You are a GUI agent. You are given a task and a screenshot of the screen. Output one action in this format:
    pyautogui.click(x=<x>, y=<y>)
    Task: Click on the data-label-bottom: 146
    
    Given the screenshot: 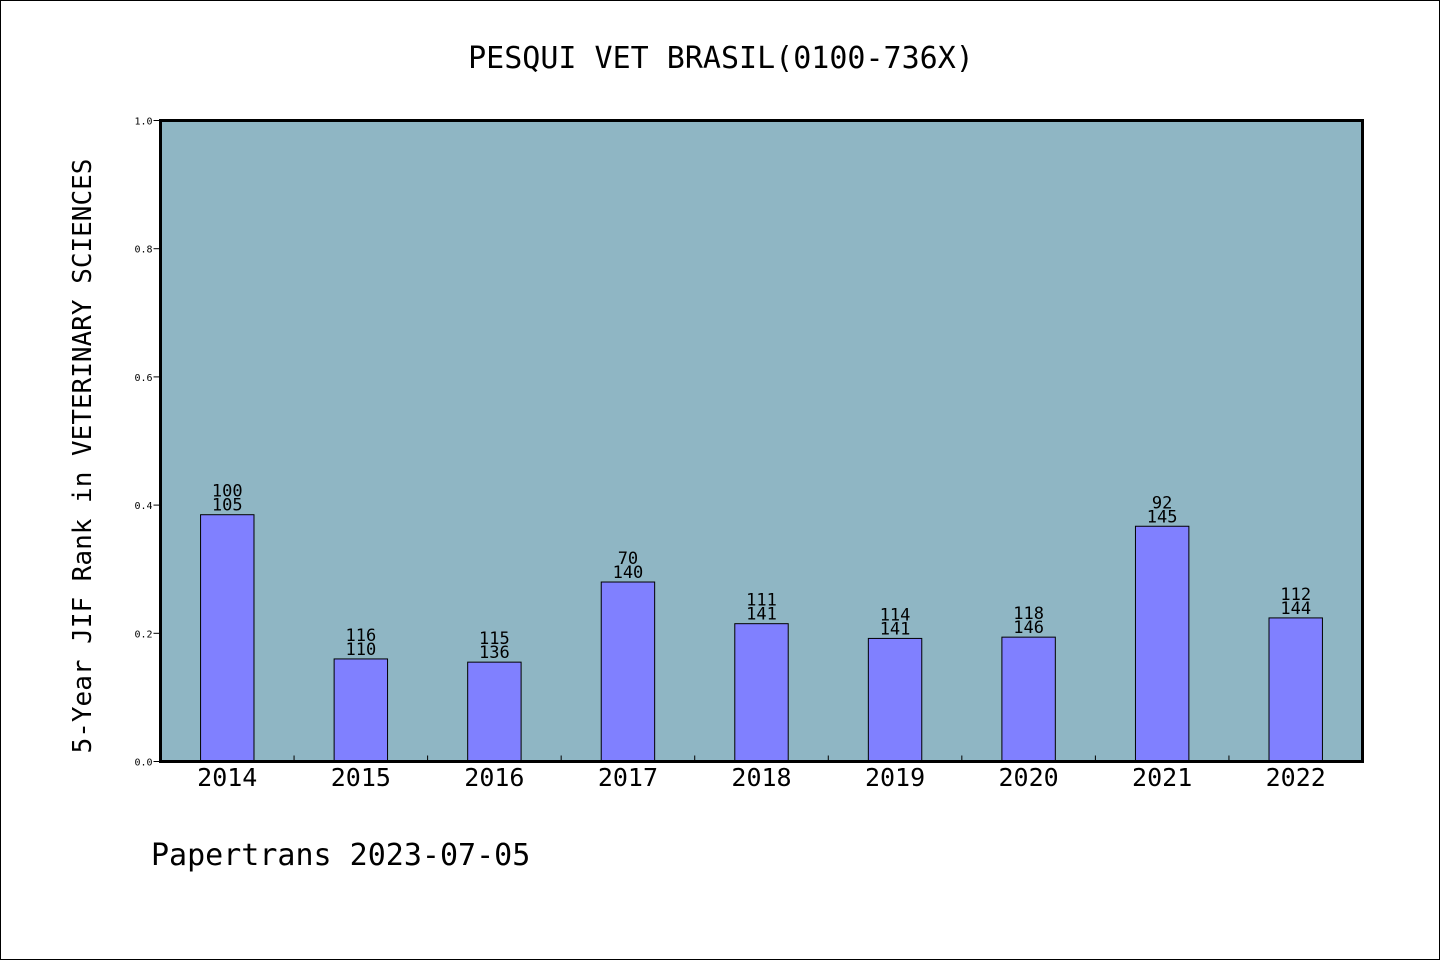 What is the action you would take?
    pyautogui.click(x=1028, y=628)
    